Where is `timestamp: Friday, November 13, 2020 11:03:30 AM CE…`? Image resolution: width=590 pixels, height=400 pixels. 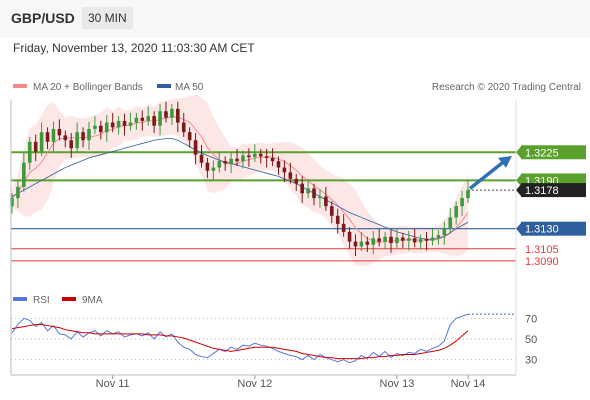 timestamp: Friday, November 13, 2020 11:03:30 AM CE… is located at coordinates (134, 48).